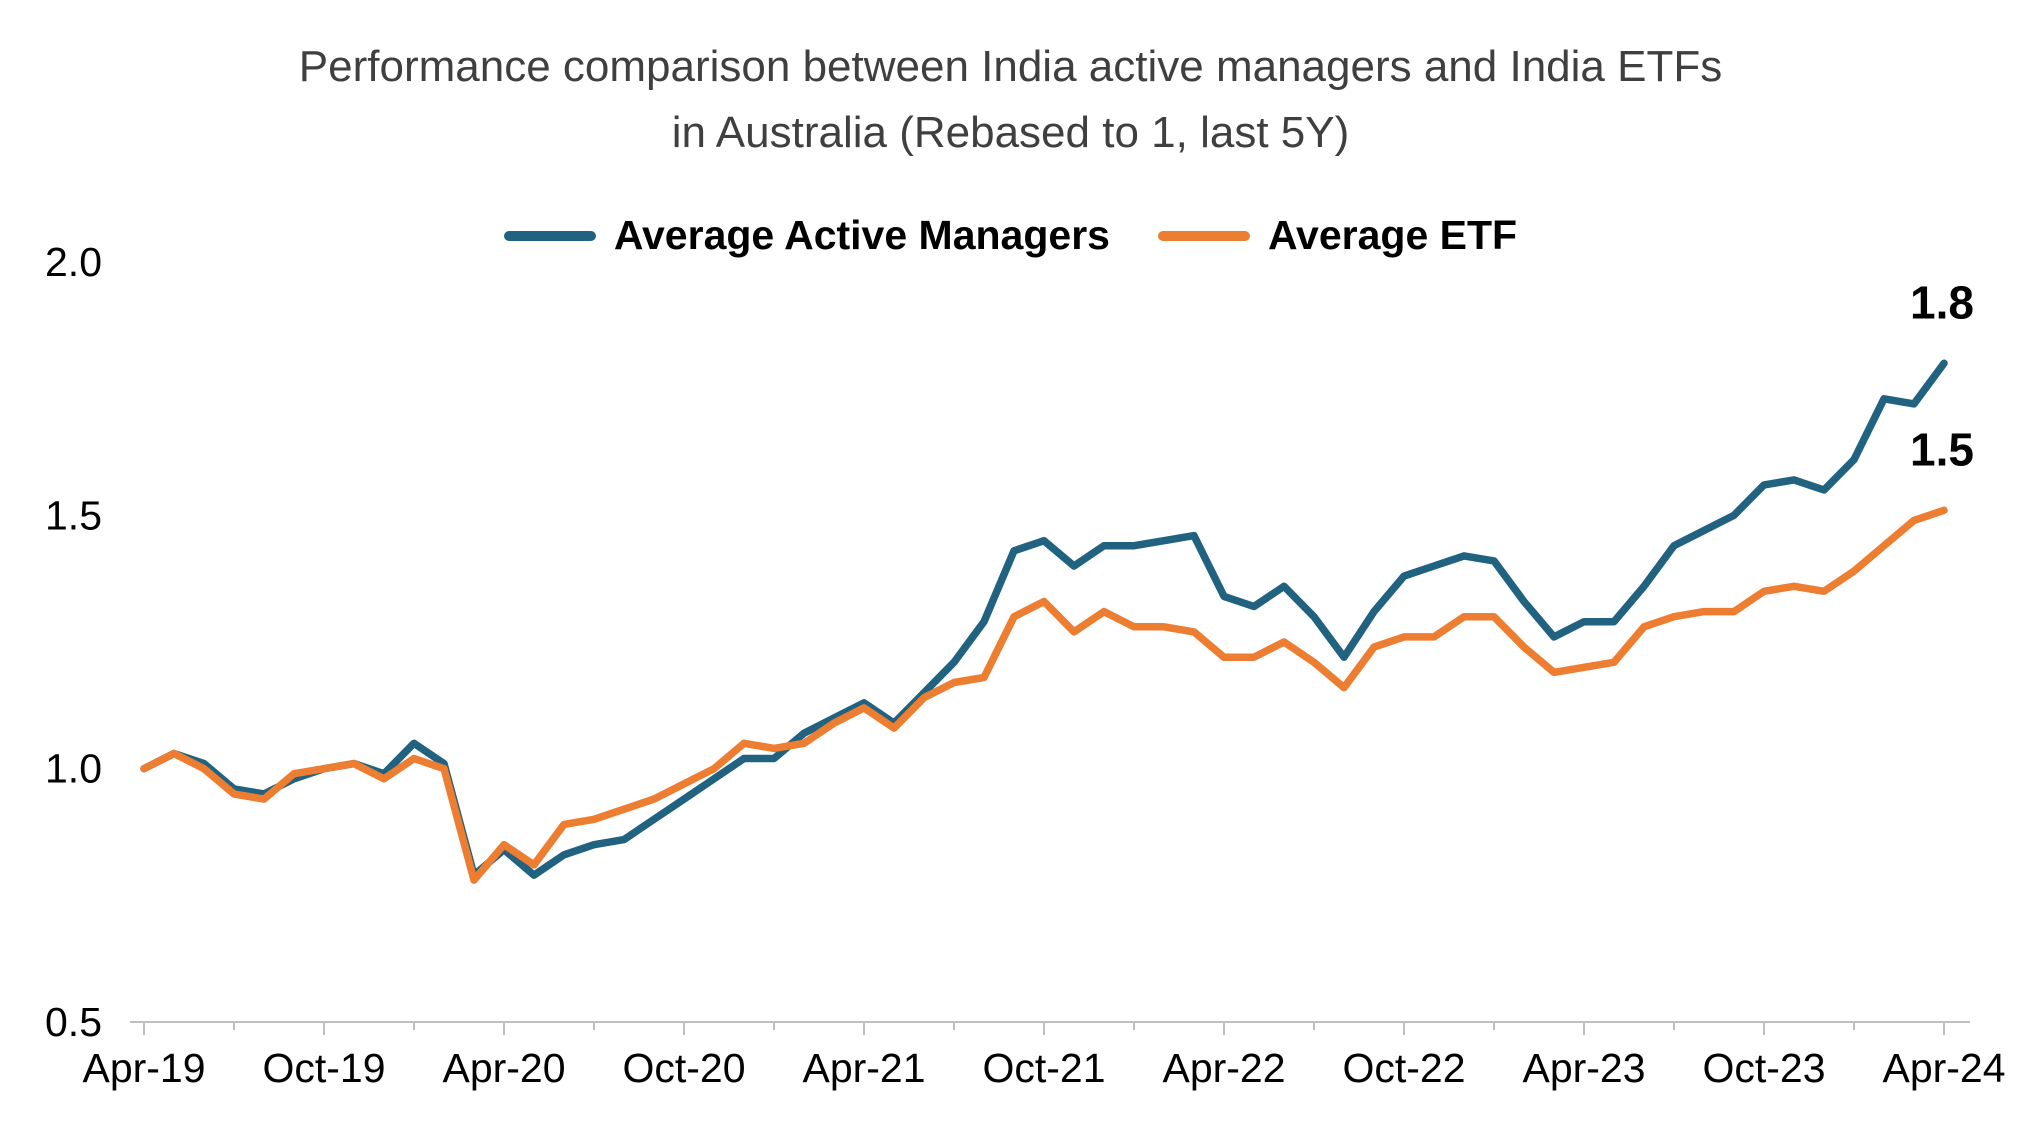 This screenshot has width=2021, height=1141. I want to click on end-value-label-active-managers: 1.8, so click(1942, 302).